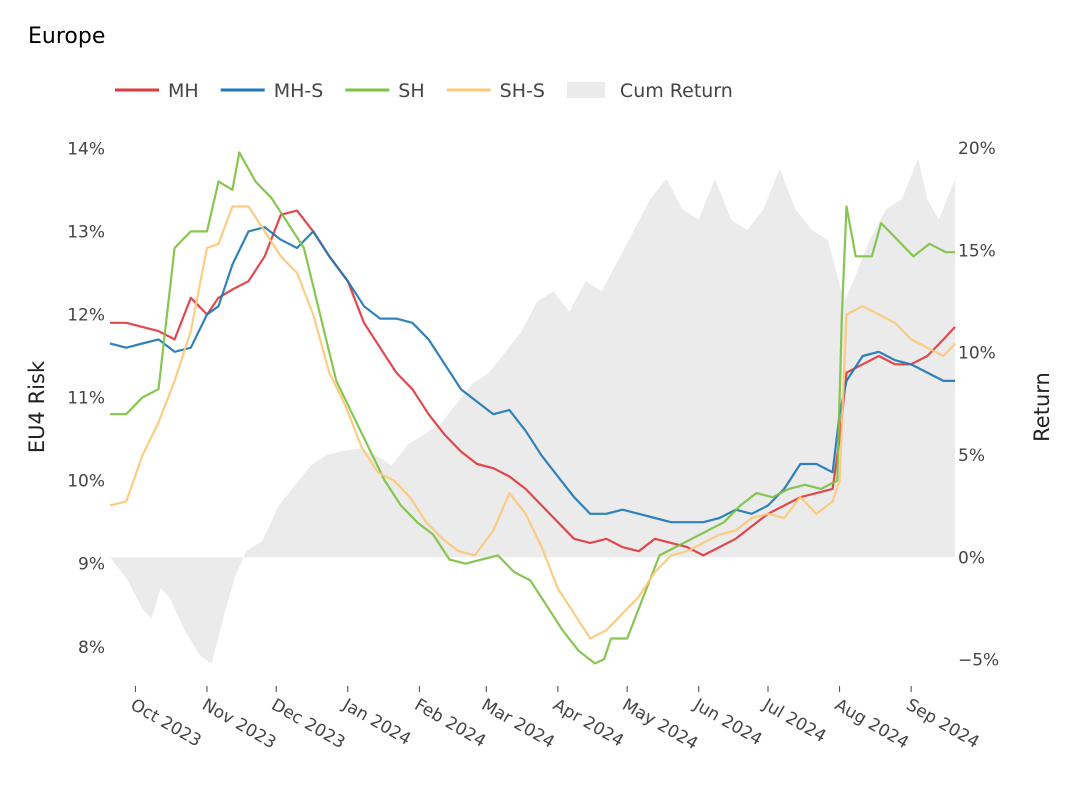  What do you see at coordinates (871, 724) in the screenshot?
I see `x-tick-label: Aug 2024` at bounding box center [871, 724].